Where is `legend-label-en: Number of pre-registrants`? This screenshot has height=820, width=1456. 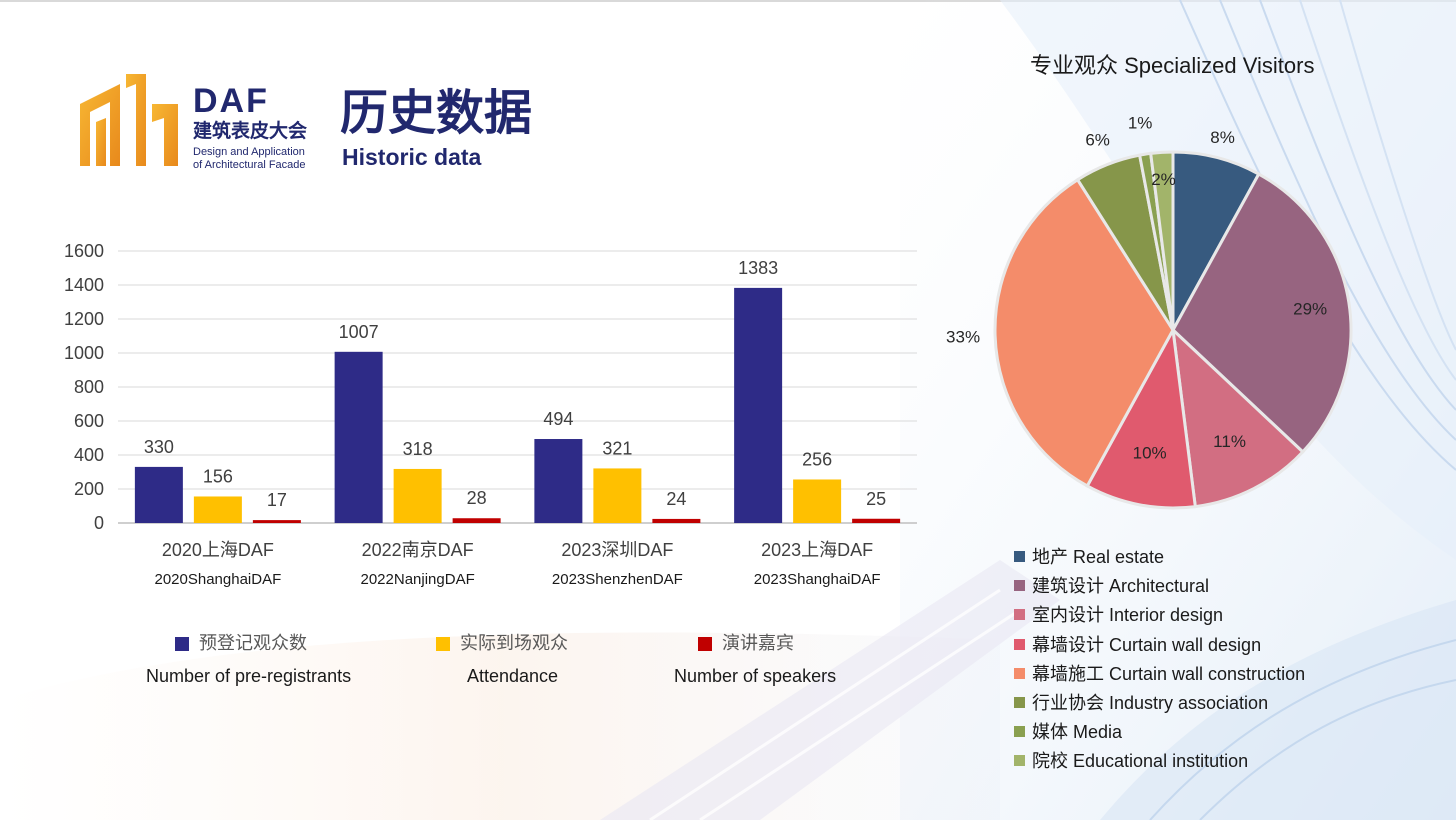
legend-label-en: Number of pre-registrants is located at coordinates (249, 676).